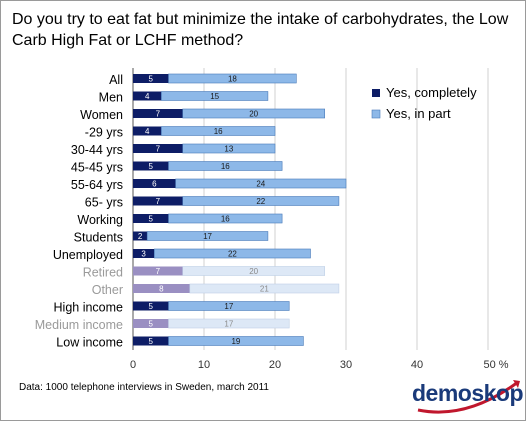 The image size is (526, 421). Describe the element at coordinates (103, 273) in the screenshot. I see `category-label: Retired` at that location.